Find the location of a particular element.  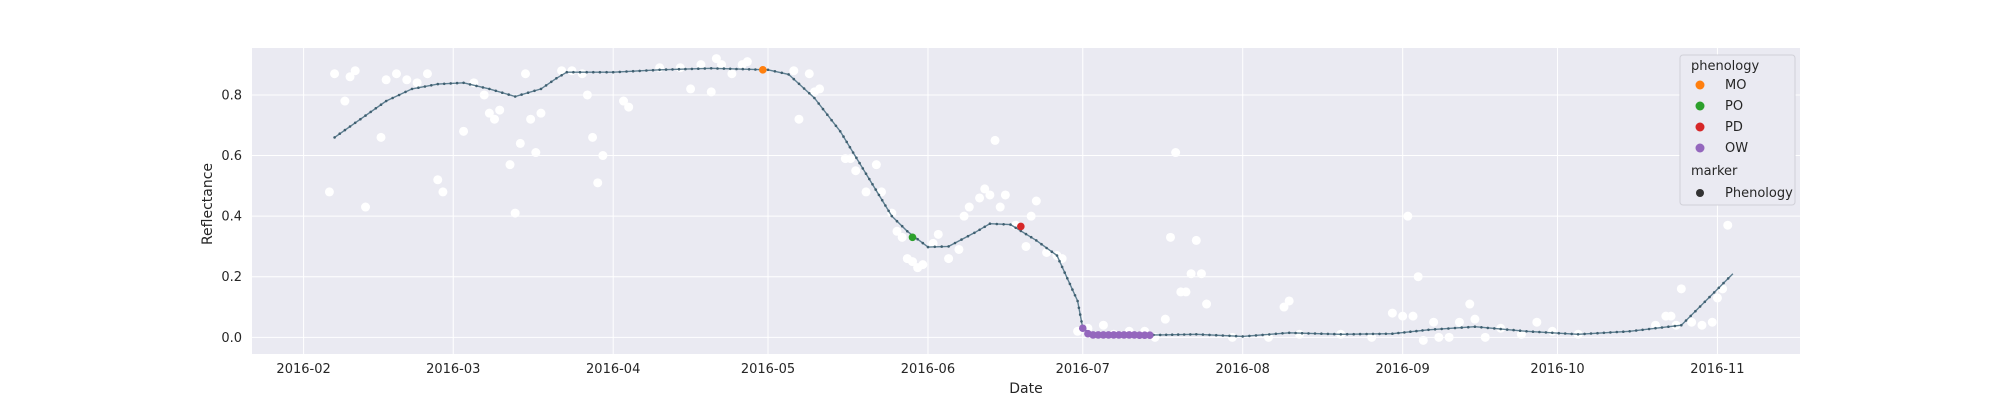

phenology-point-pd is located at coordinates (1021, 226).